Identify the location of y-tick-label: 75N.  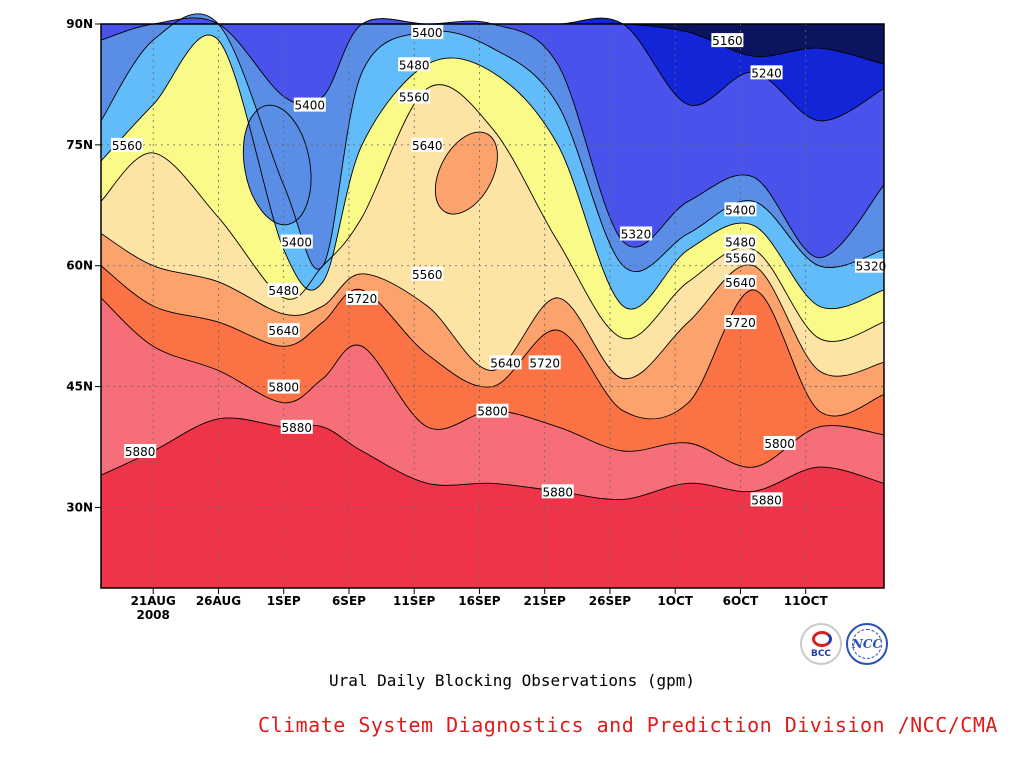
(79, 145).